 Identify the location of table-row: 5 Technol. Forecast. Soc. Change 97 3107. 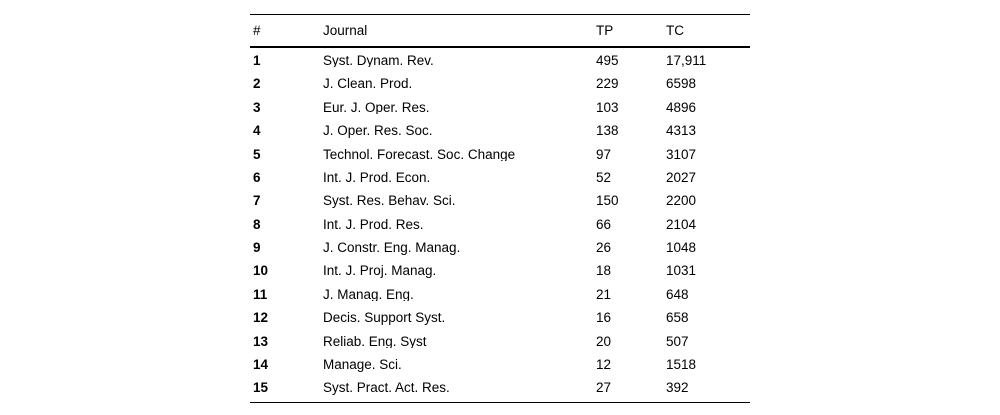
(500, 154).